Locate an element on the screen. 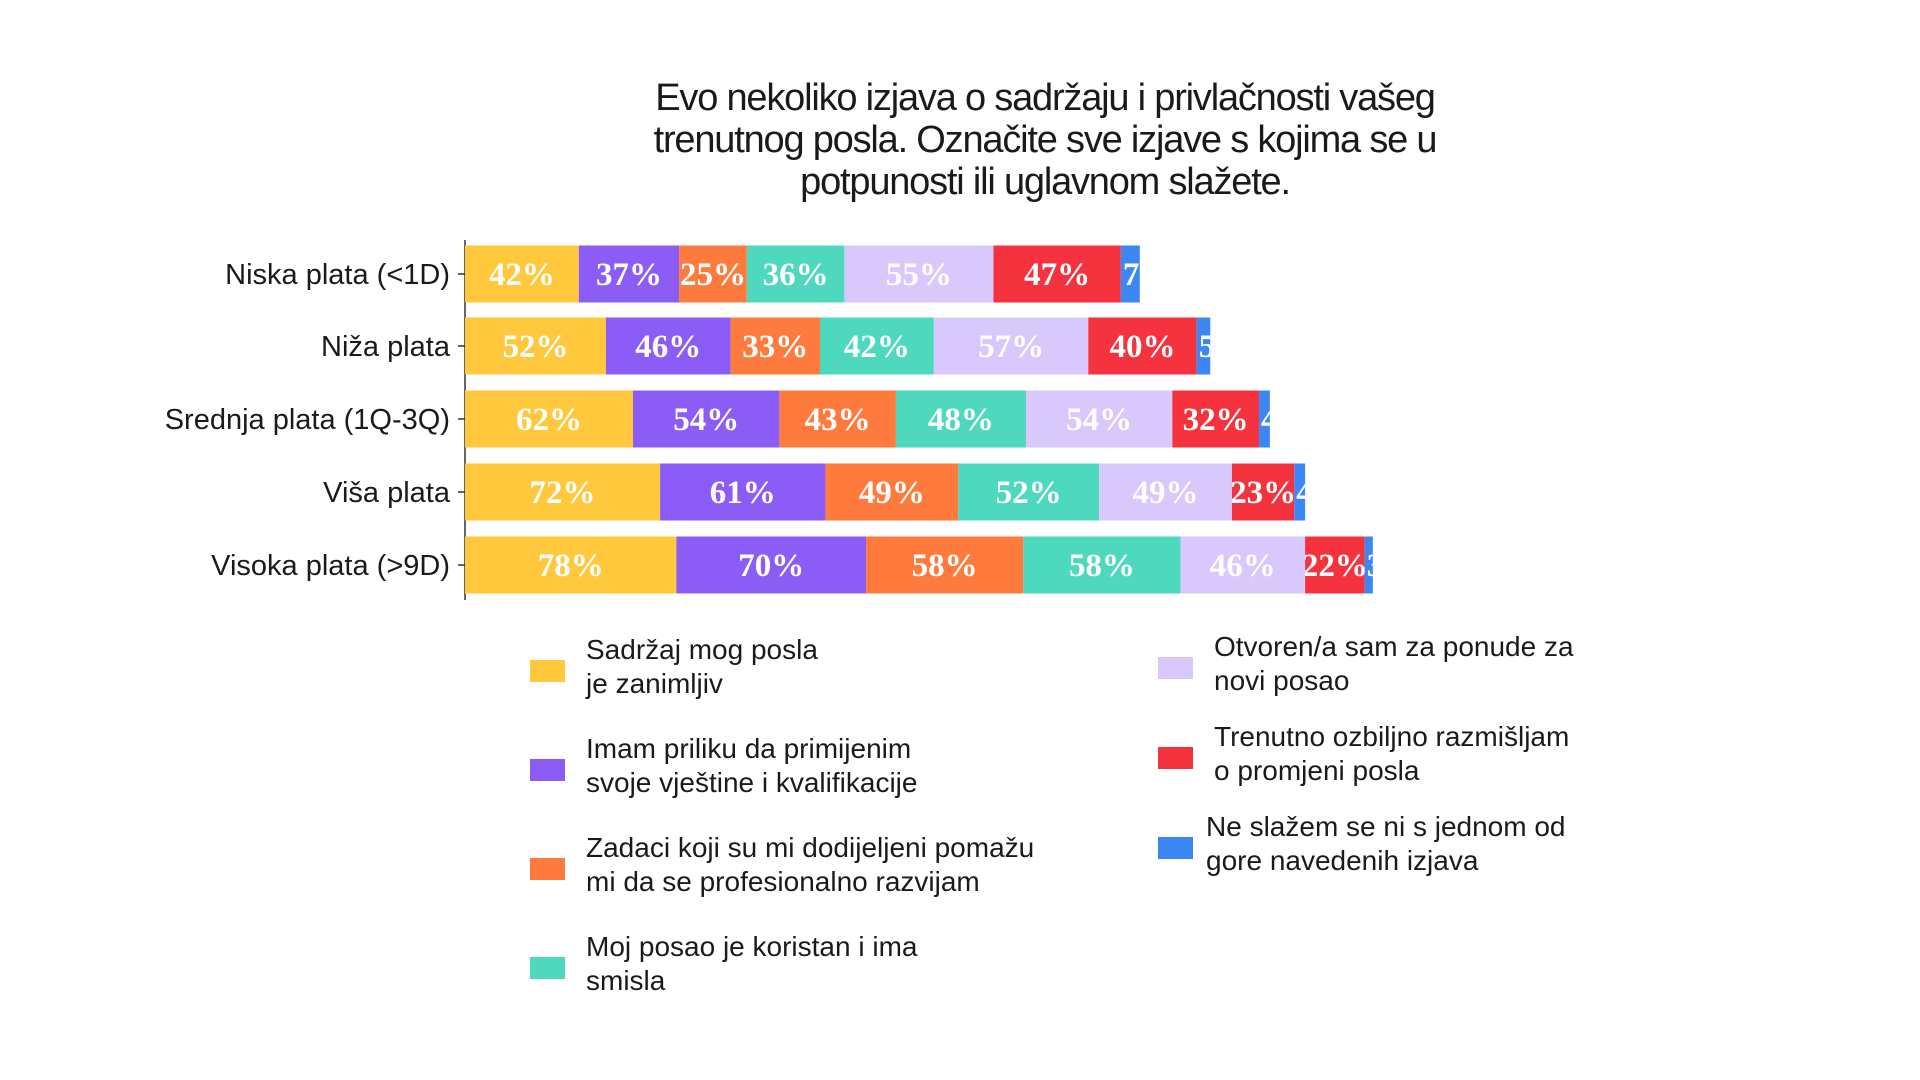 This screenshot has height=1080, width=1920. legend-label: Sadržaj mog posla is located at coordinates (702, 649).